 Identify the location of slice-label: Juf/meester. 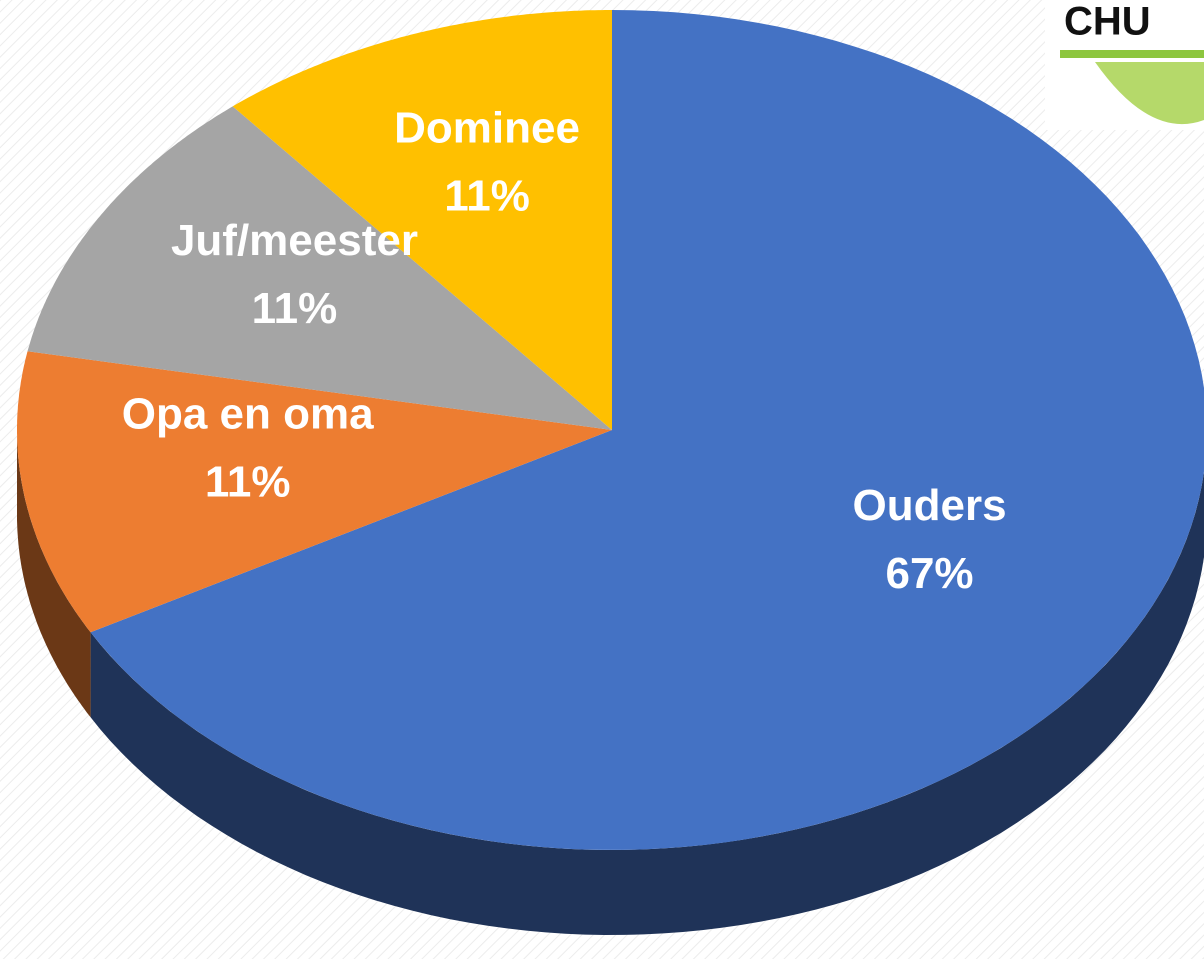
(294, 240).